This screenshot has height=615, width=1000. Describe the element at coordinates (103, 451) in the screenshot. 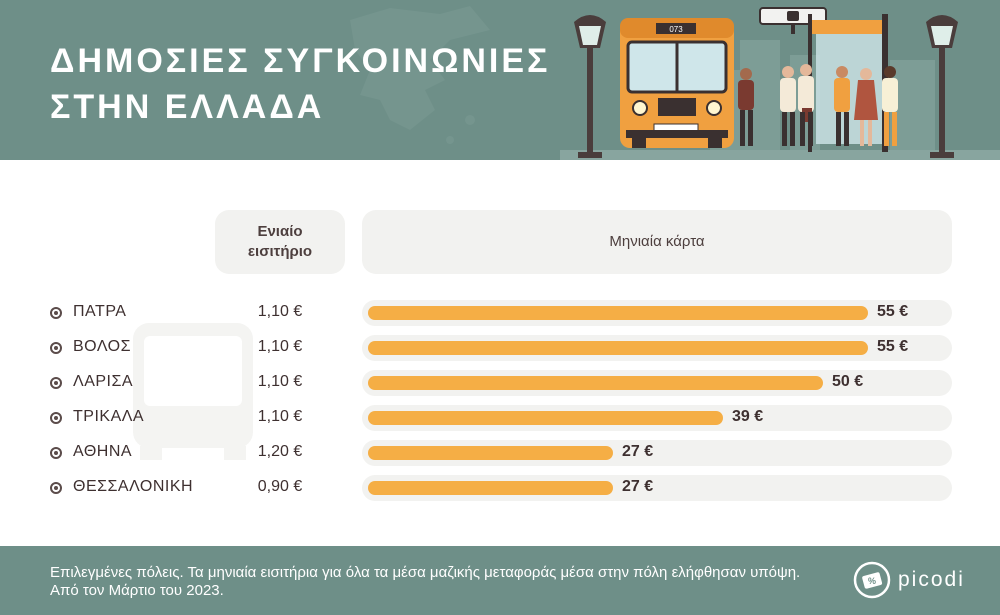

I see `city-label: ΑΘΗΝΑ` at that location.